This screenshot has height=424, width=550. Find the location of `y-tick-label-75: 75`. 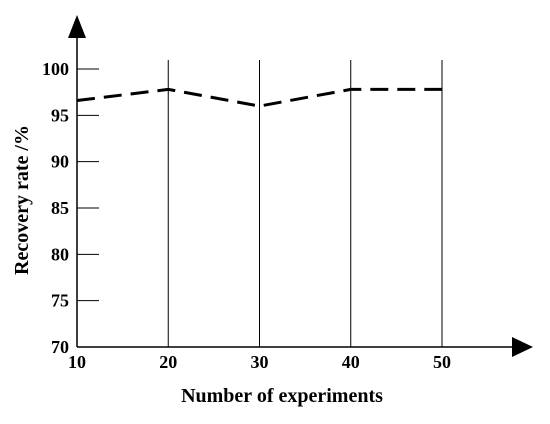

y-tick-label-75: 75 is located at coordinates (60, 301).